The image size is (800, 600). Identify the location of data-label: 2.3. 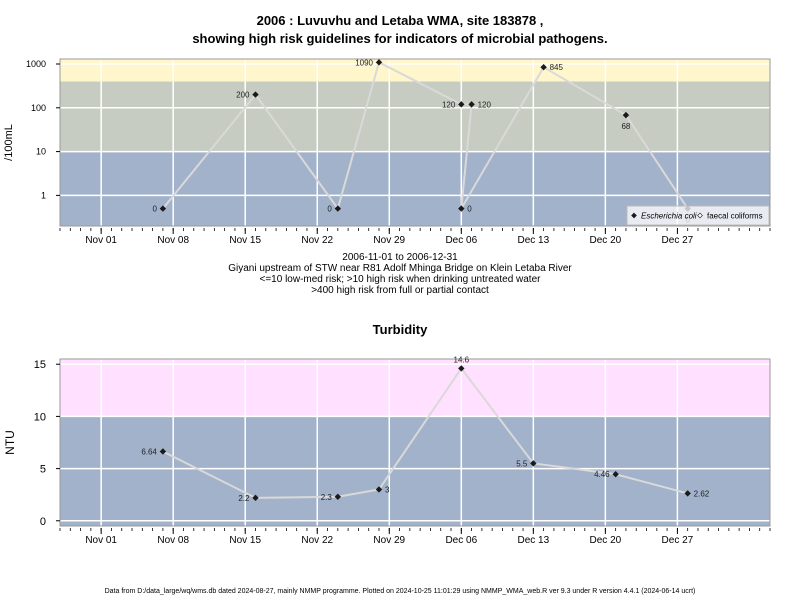
(327, 497).